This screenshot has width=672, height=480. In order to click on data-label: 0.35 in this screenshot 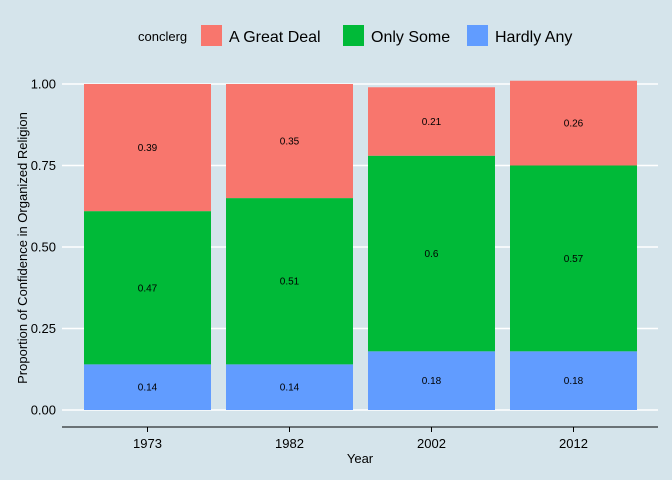, I will do `click(290, 142)`.